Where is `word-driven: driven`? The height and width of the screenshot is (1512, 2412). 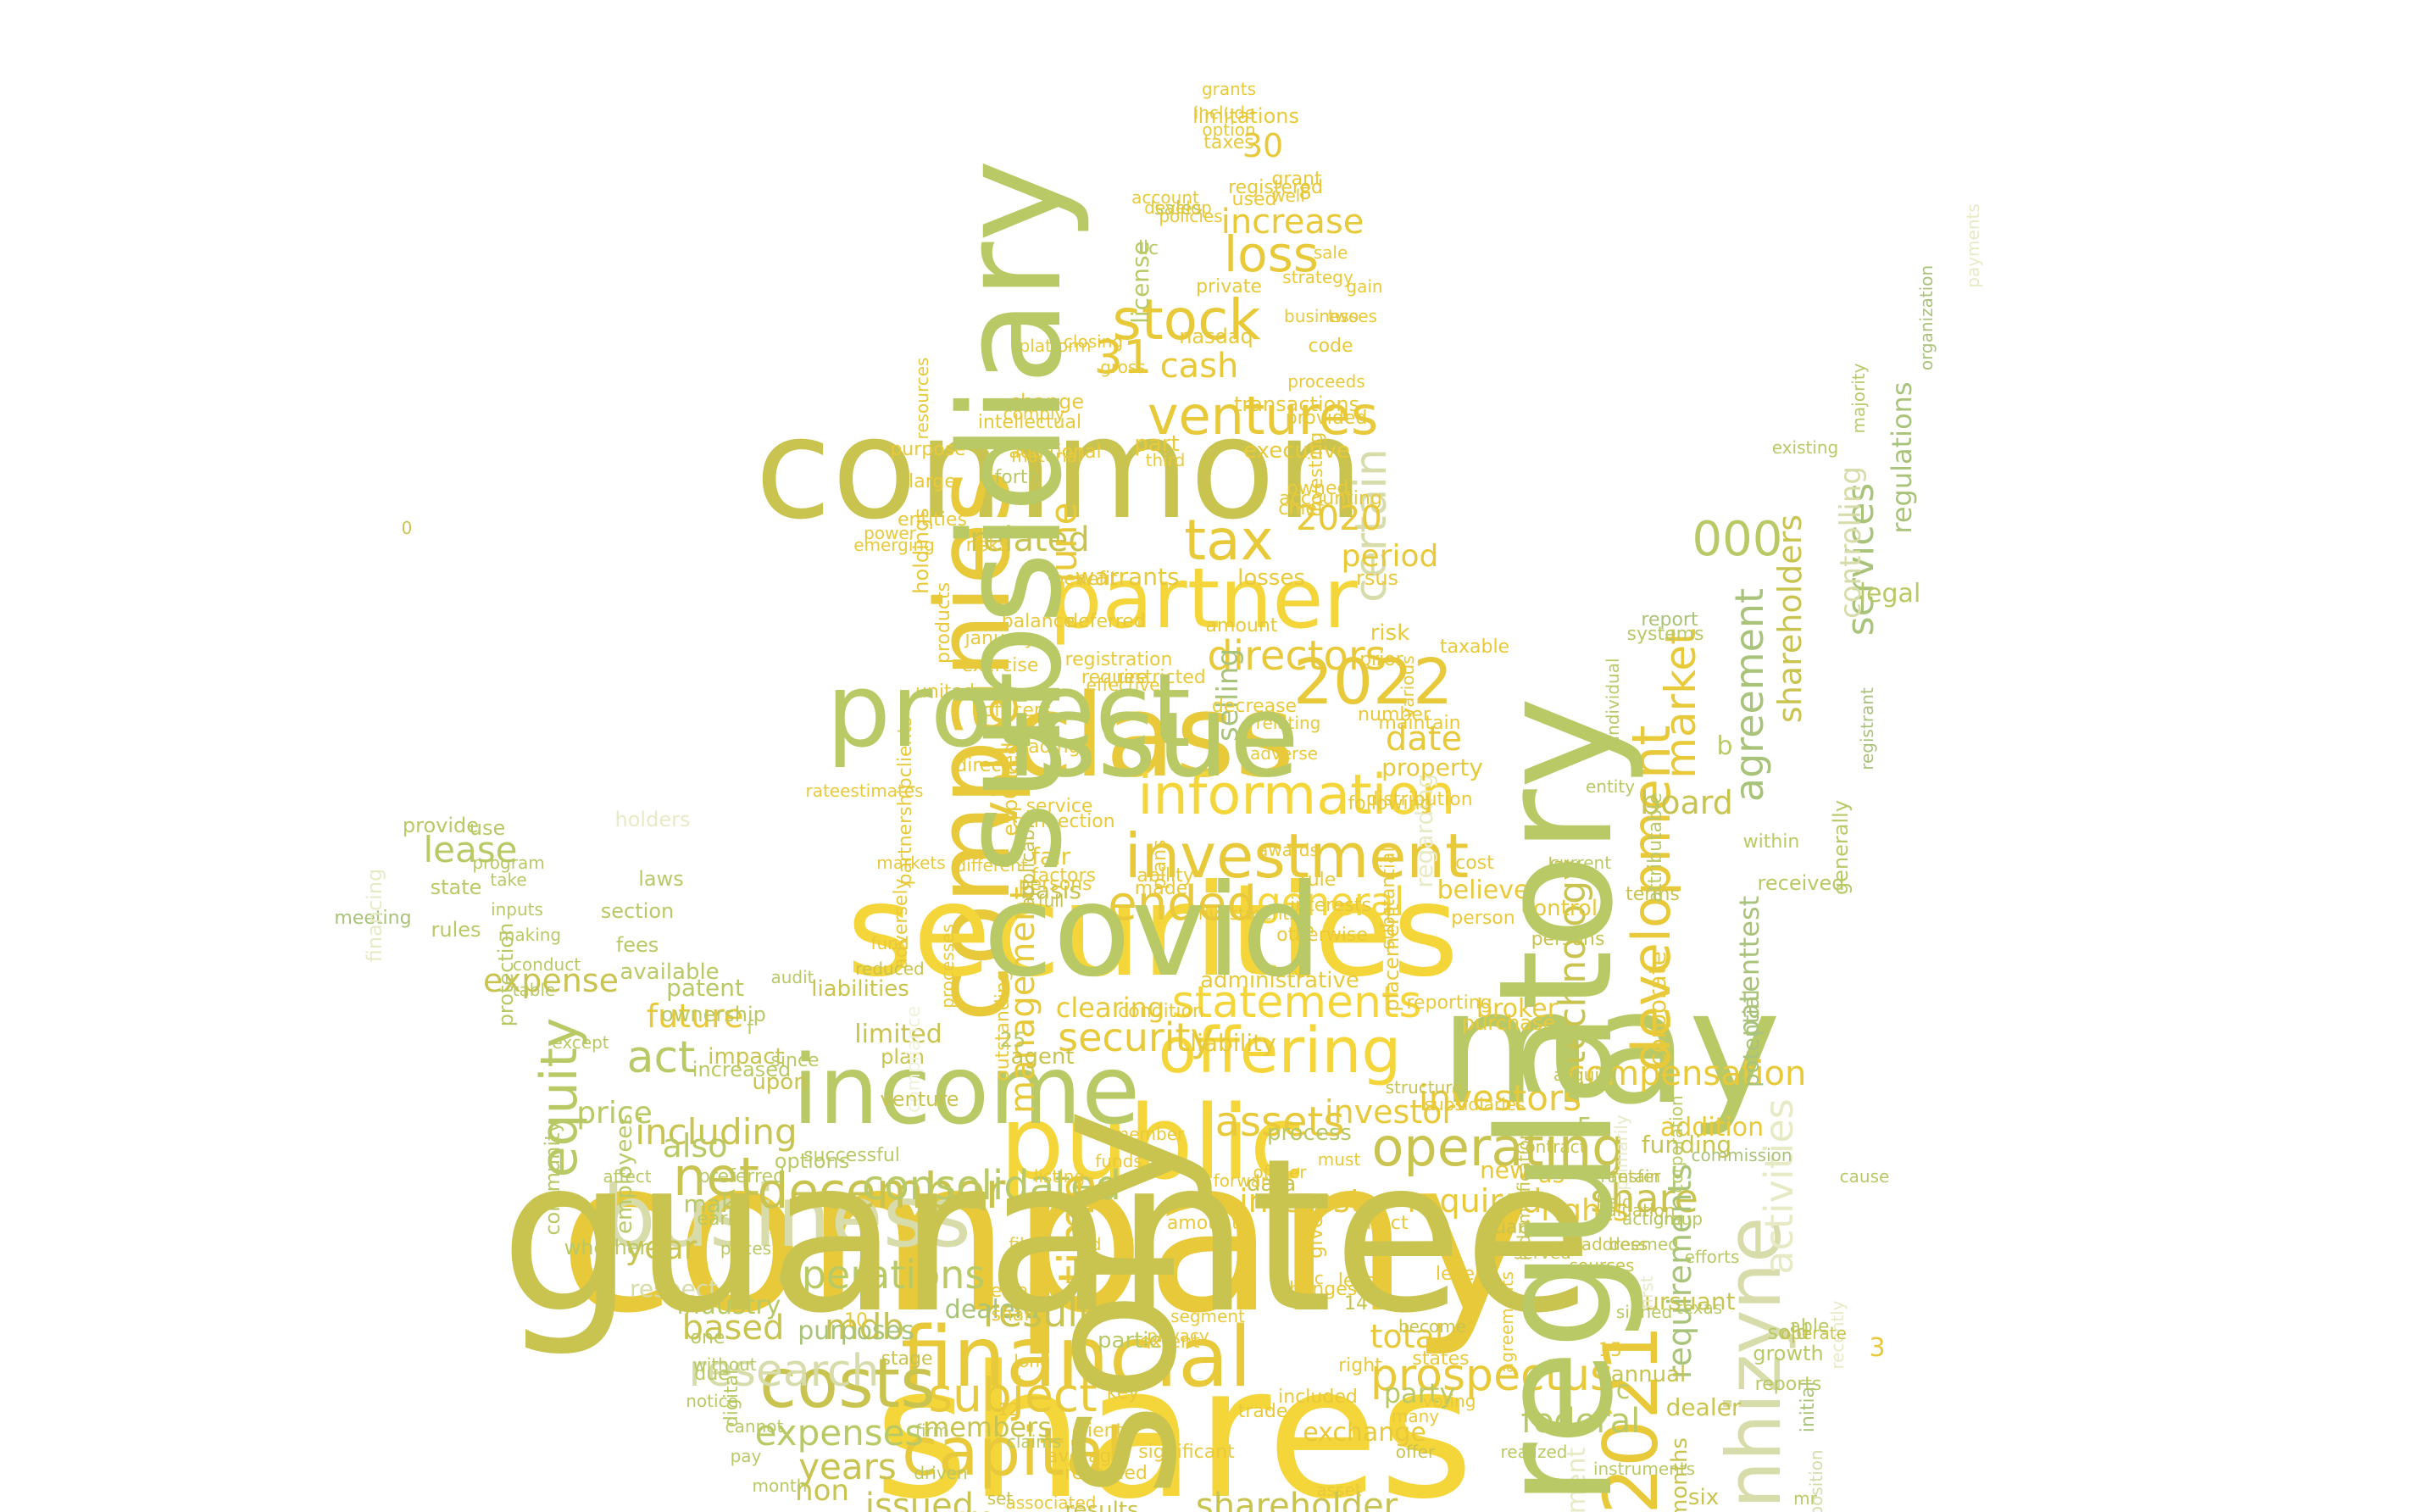 word-driven: driven is located at coordinates (941, 1473).